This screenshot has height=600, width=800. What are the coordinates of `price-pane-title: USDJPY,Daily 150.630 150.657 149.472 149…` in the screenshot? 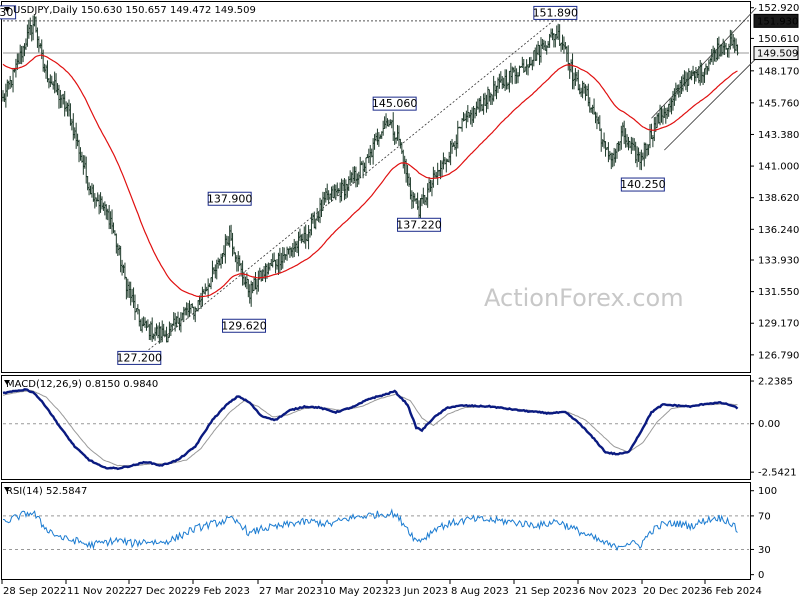 It's located at (130, 10).